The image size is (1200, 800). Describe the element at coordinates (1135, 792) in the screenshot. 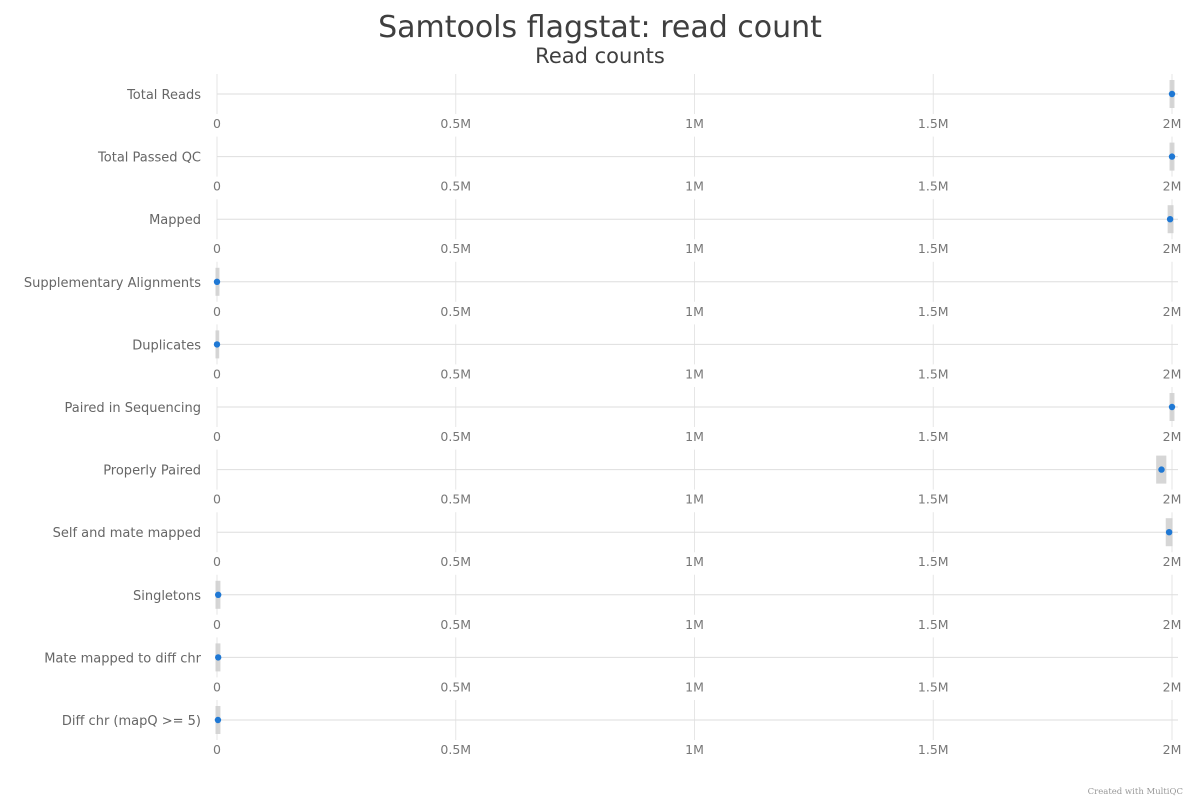

I see `multiqc-credit: Created with MultiQC` at that location.